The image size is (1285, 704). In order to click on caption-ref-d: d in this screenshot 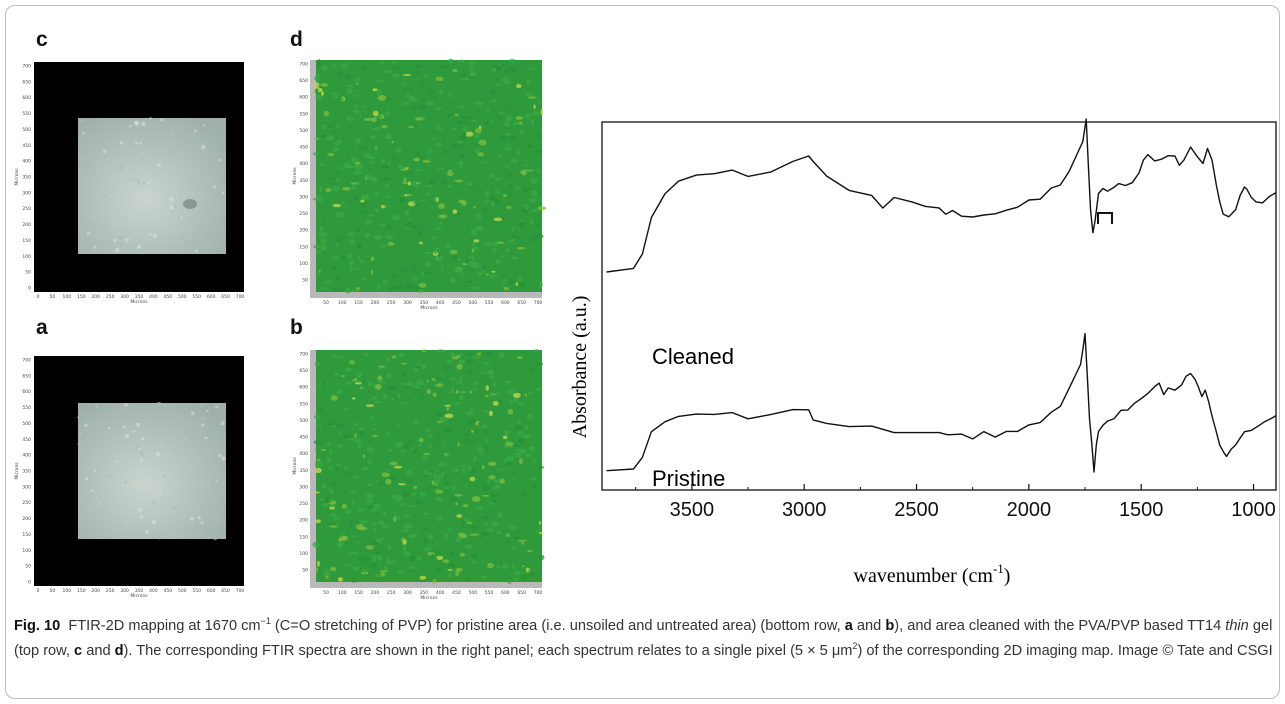, I will do `click(119, 650)`.